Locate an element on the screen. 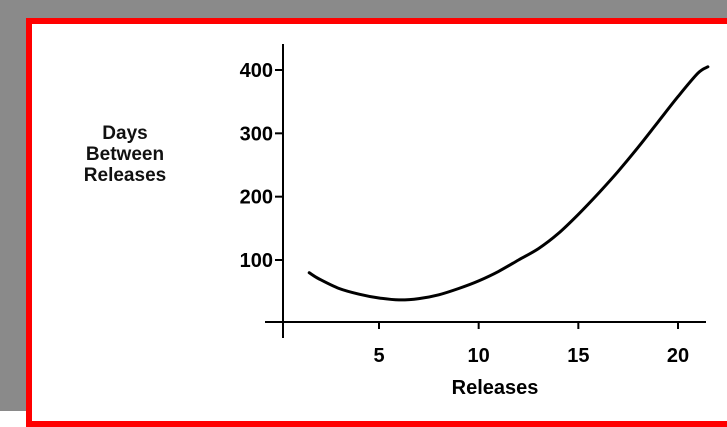  y-axis-label-line-1: Days is located at coordinates (125, 133).